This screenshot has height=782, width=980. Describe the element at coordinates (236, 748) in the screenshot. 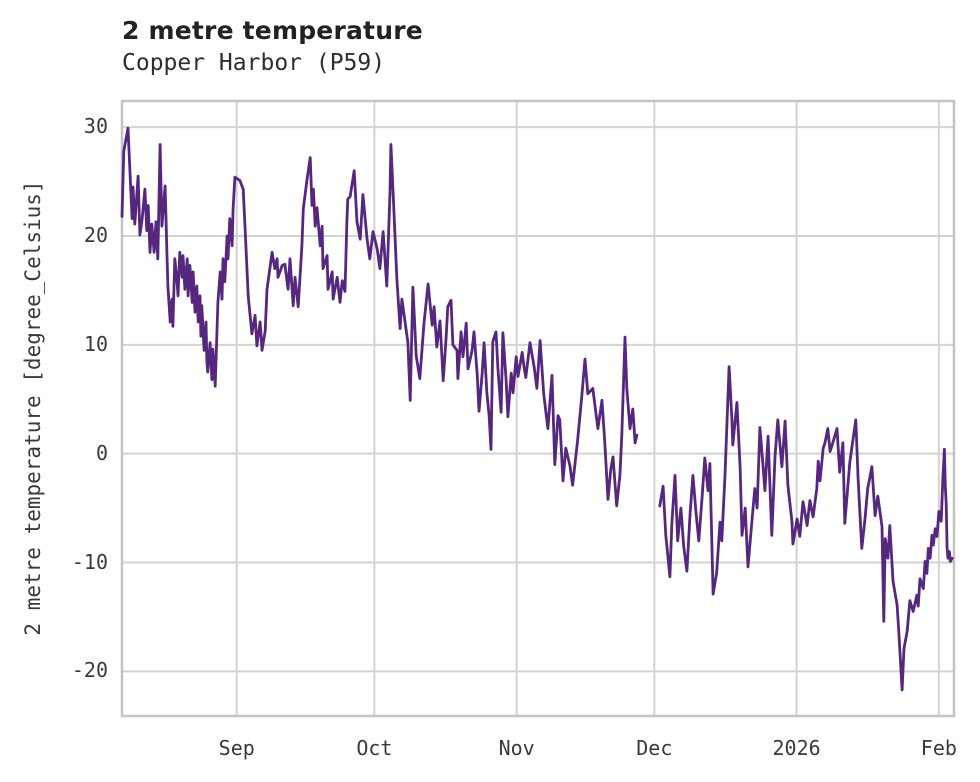

I see `x-tick-label: Sep` at that location.